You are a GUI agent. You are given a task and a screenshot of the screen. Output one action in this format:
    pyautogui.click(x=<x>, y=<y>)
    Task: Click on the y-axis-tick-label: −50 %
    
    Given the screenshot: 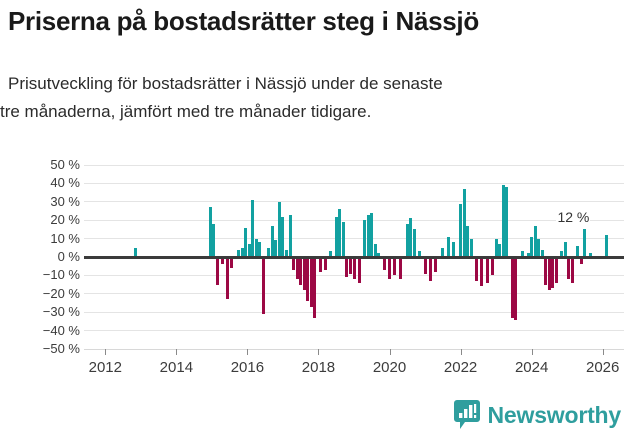 What is the action you would take?
    pyautogui.click(x=61, y=348)
    